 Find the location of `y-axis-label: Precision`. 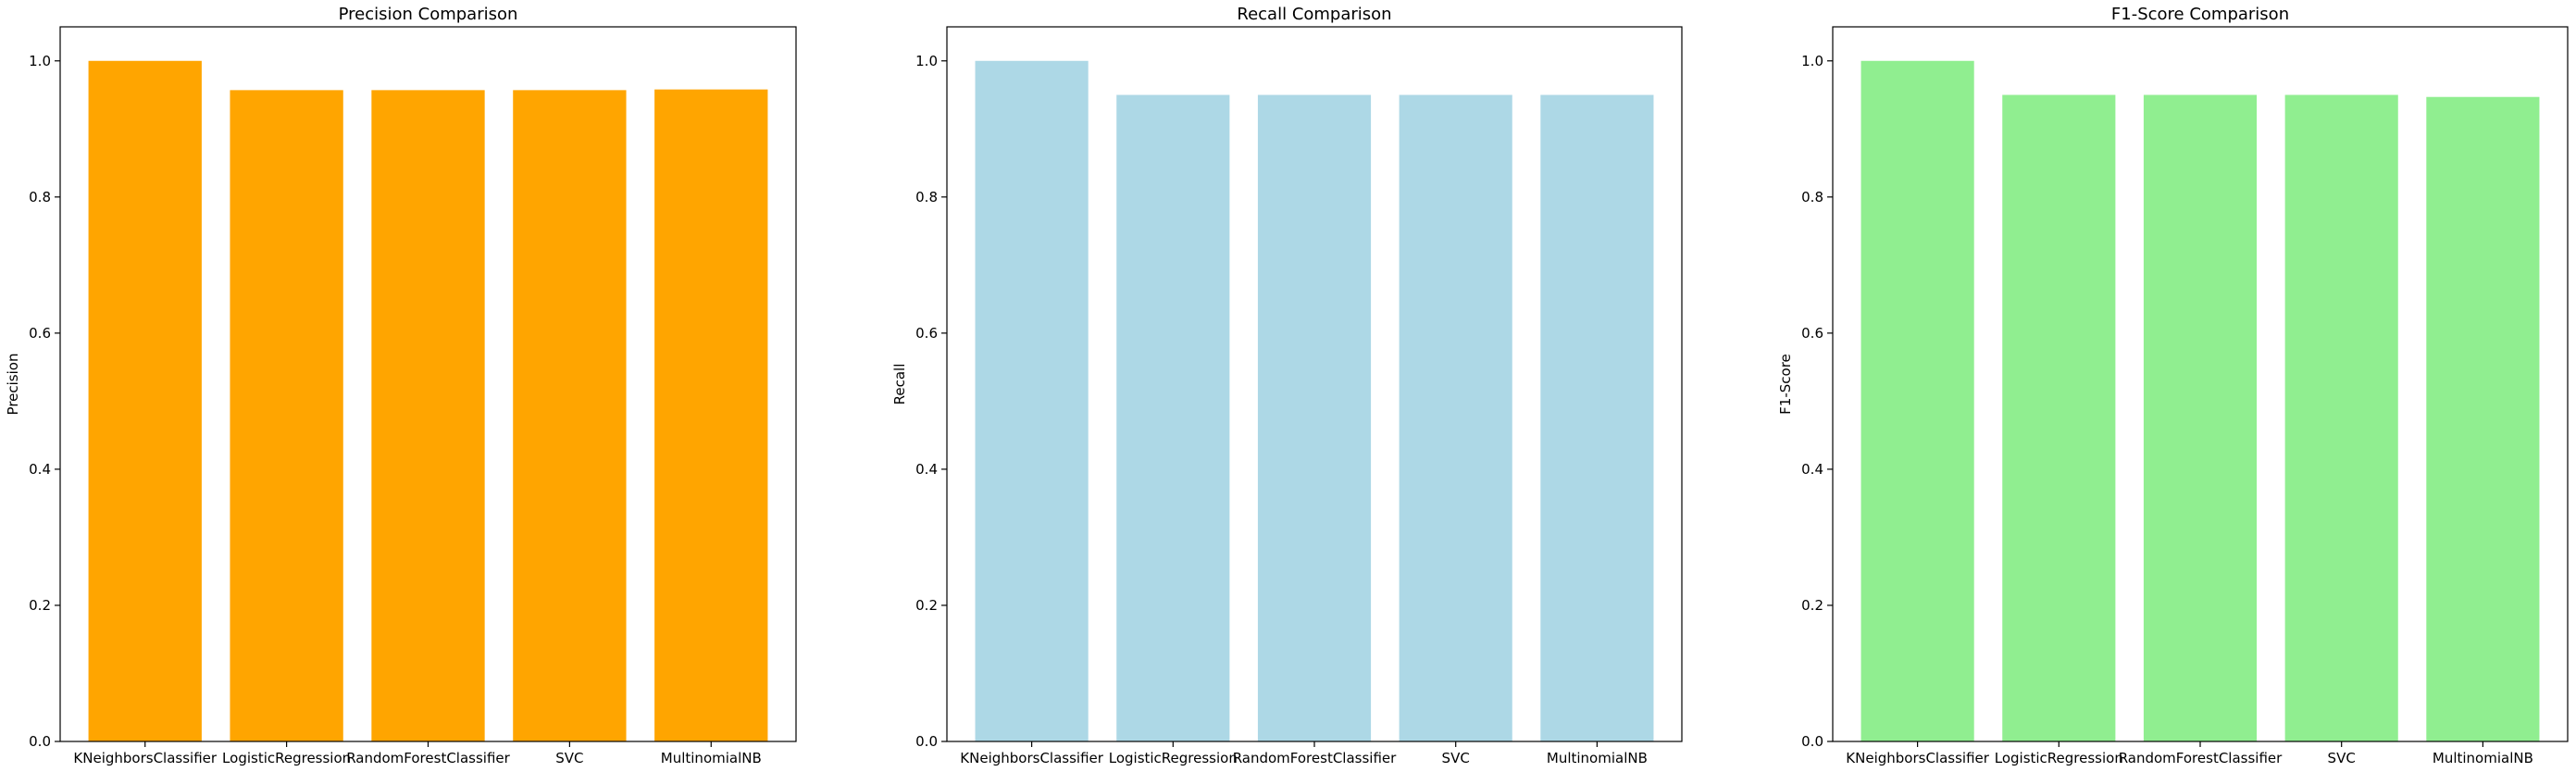

y-axis-label: Precision is located at coordinates (13, 385).